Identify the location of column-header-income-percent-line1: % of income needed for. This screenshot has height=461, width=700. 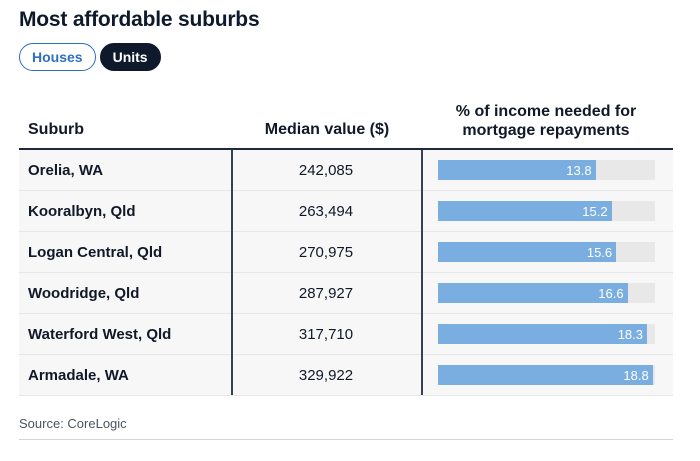
(546, 111).